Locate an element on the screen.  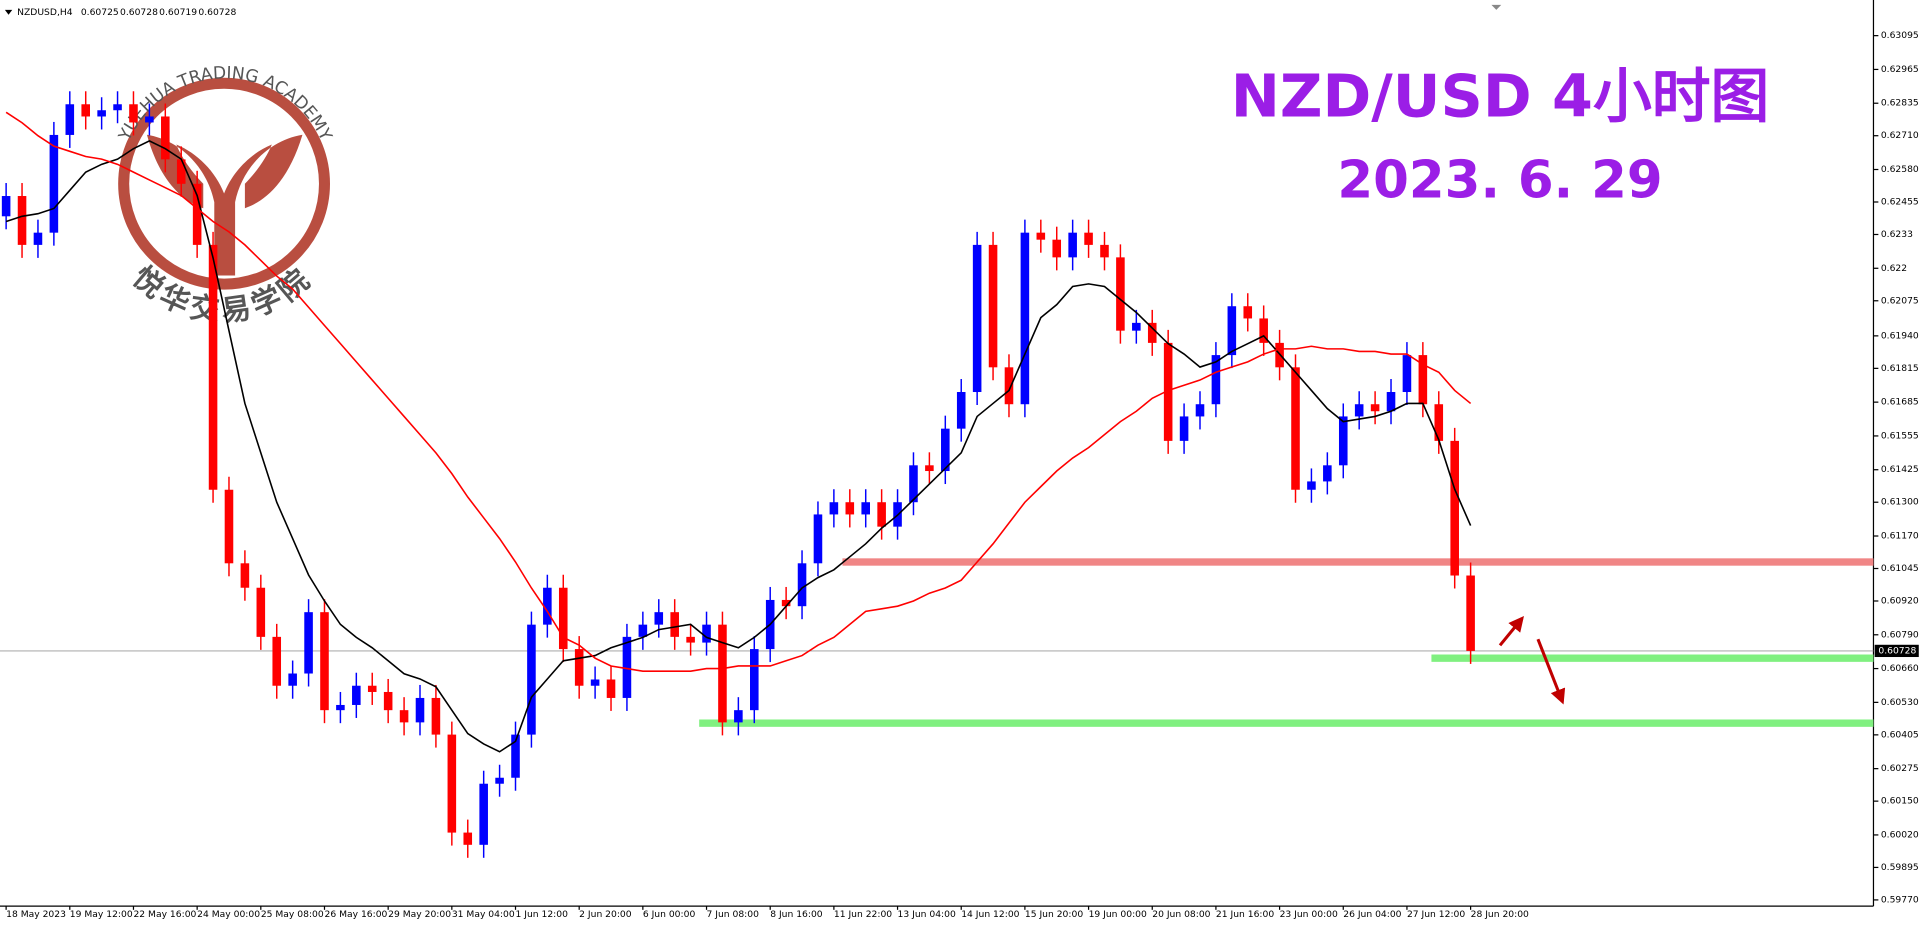
x-tick-label: 22 May 16:00 is located at coordinates (164, 914).